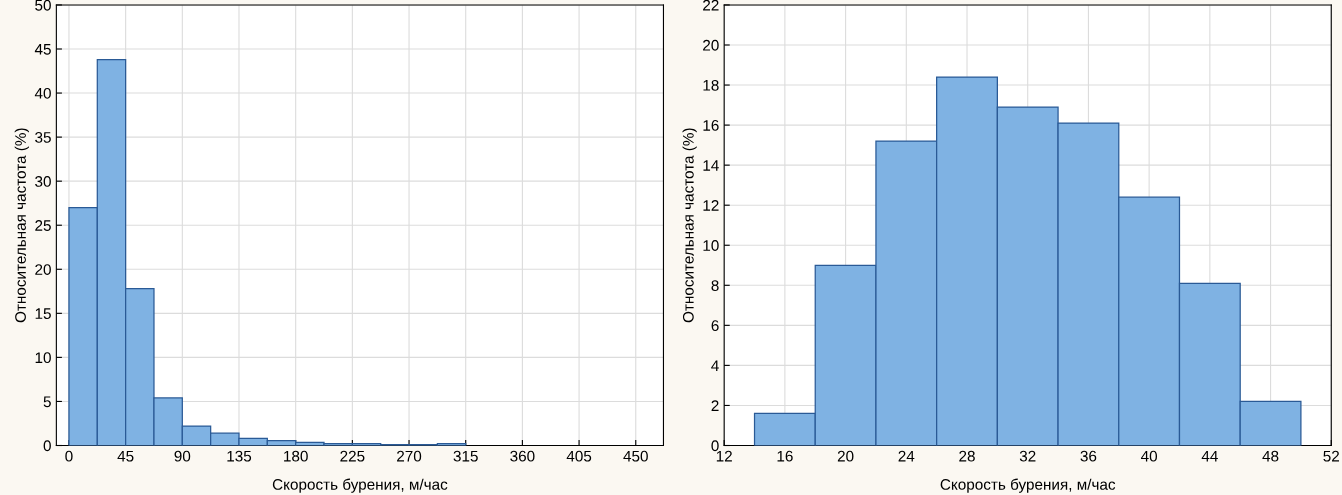 This screenshot has width=1342, height=495. Describe the element at coordinates (522, 456) in the screenshot. I see `x-tick-label: 360` at that location.